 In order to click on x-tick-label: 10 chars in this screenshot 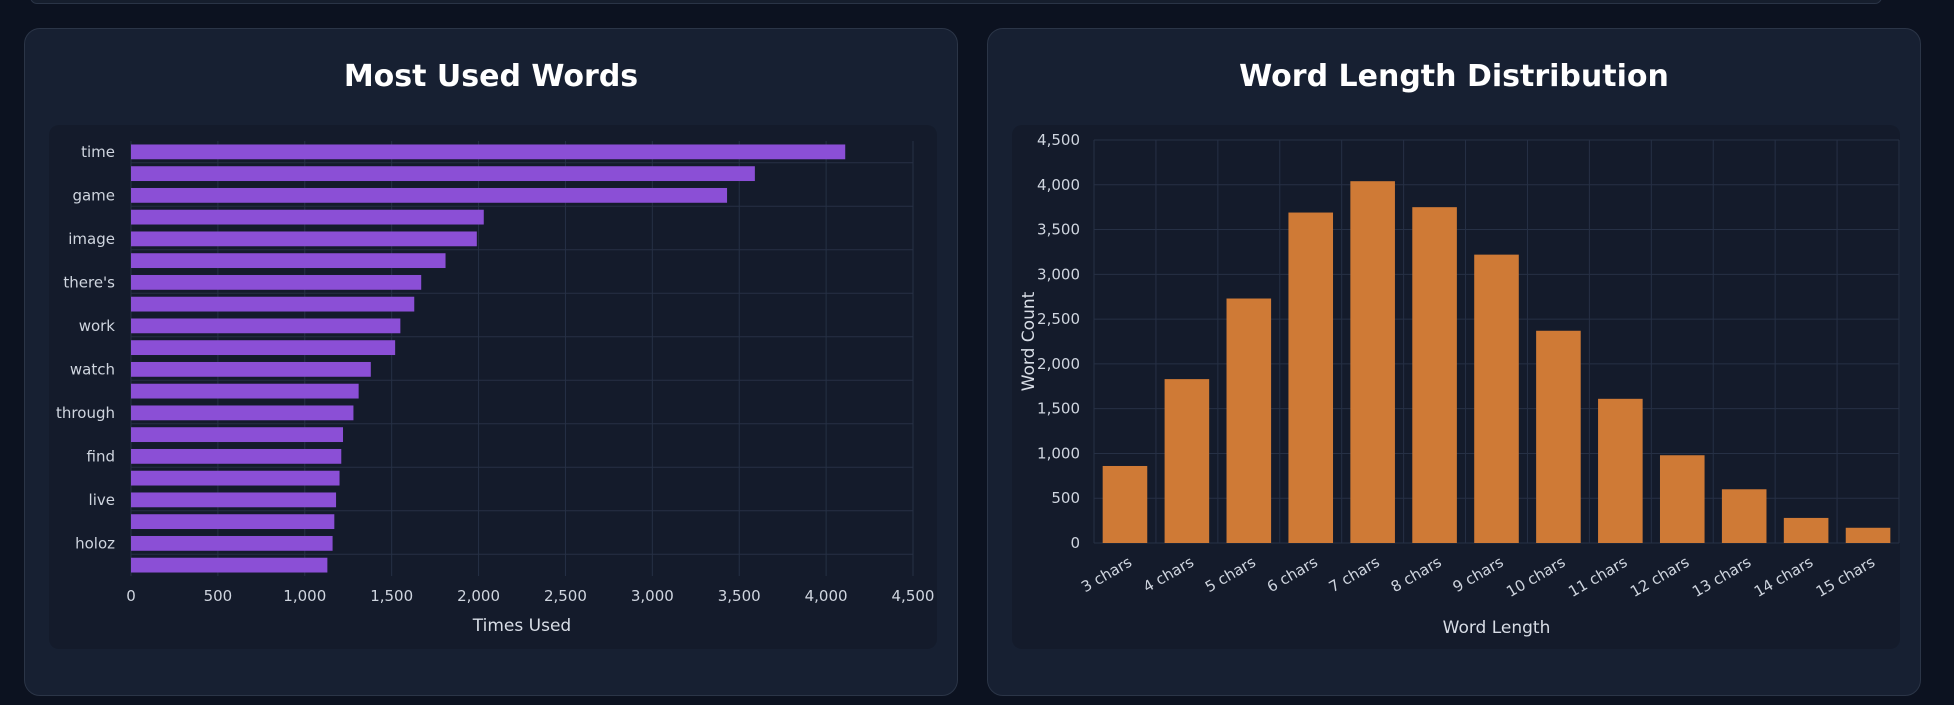, I will do `click(1535, 577)`.